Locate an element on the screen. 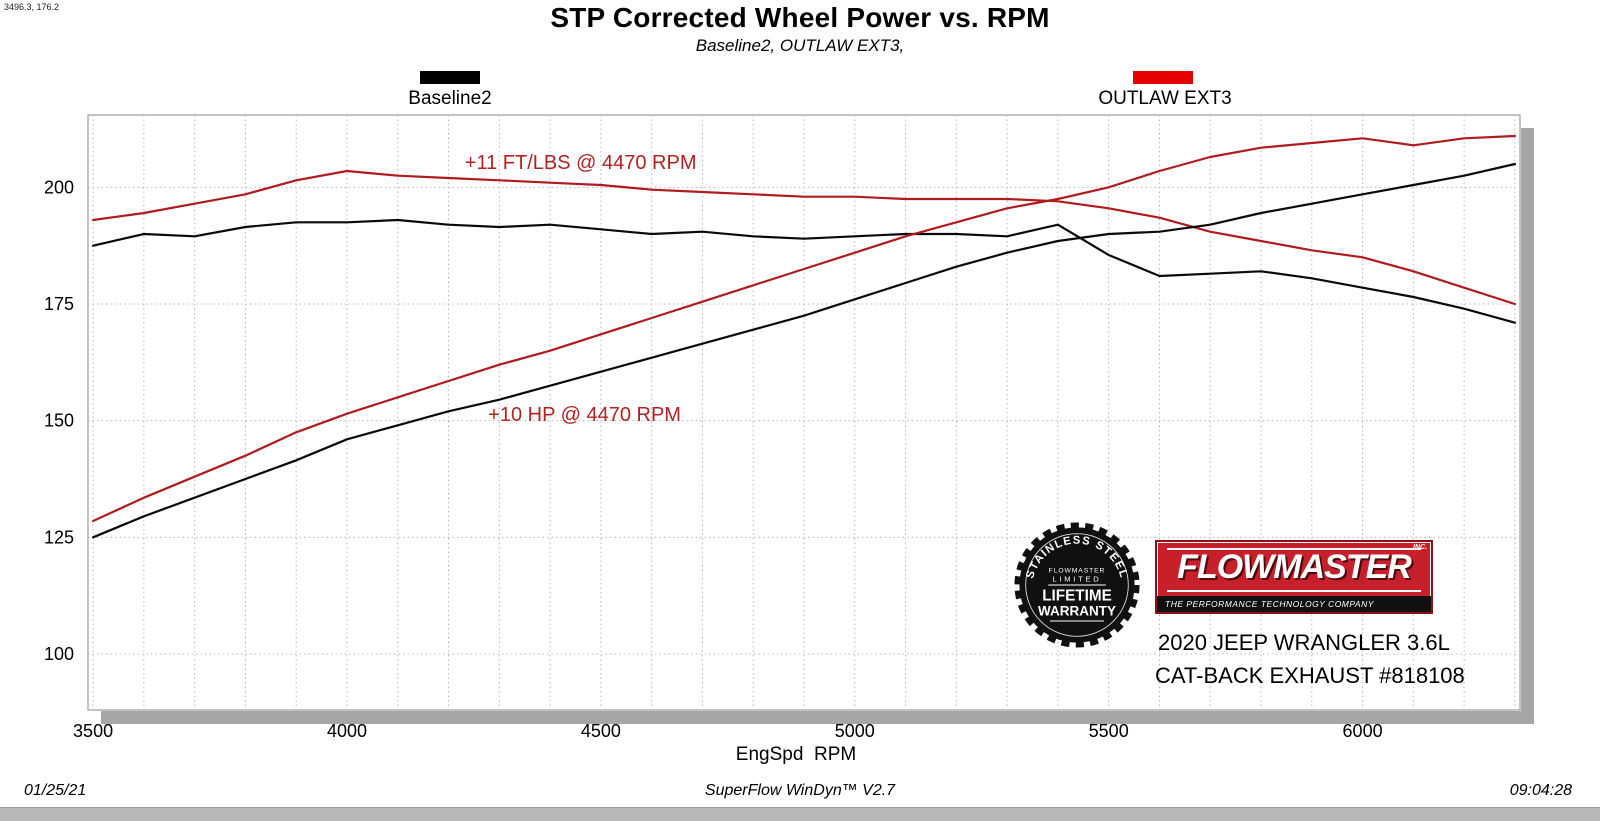  chart-title: STP Corrected Wheel Power vs. RPM is located at coordinates (800, 17).